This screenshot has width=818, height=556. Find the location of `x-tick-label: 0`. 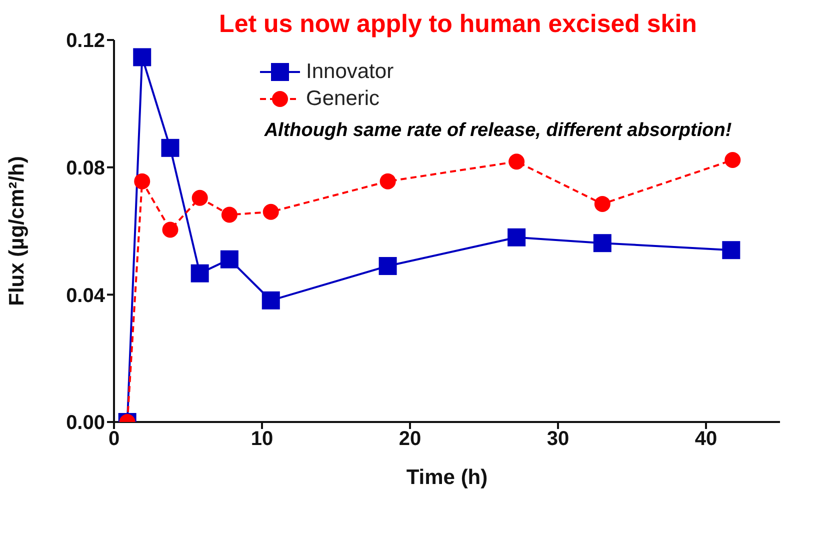

x-tick-label: 0 is located at coordinates (114, 439).